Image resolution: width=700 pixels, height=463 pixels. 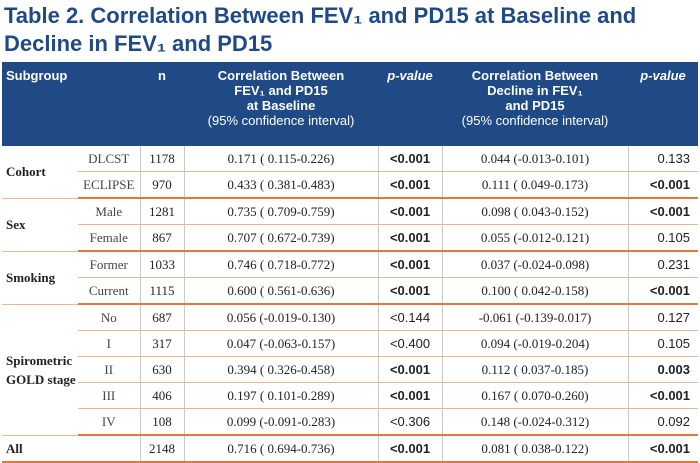 I want to click on group-label-line: Spirometric, so click(x=39, y=360).